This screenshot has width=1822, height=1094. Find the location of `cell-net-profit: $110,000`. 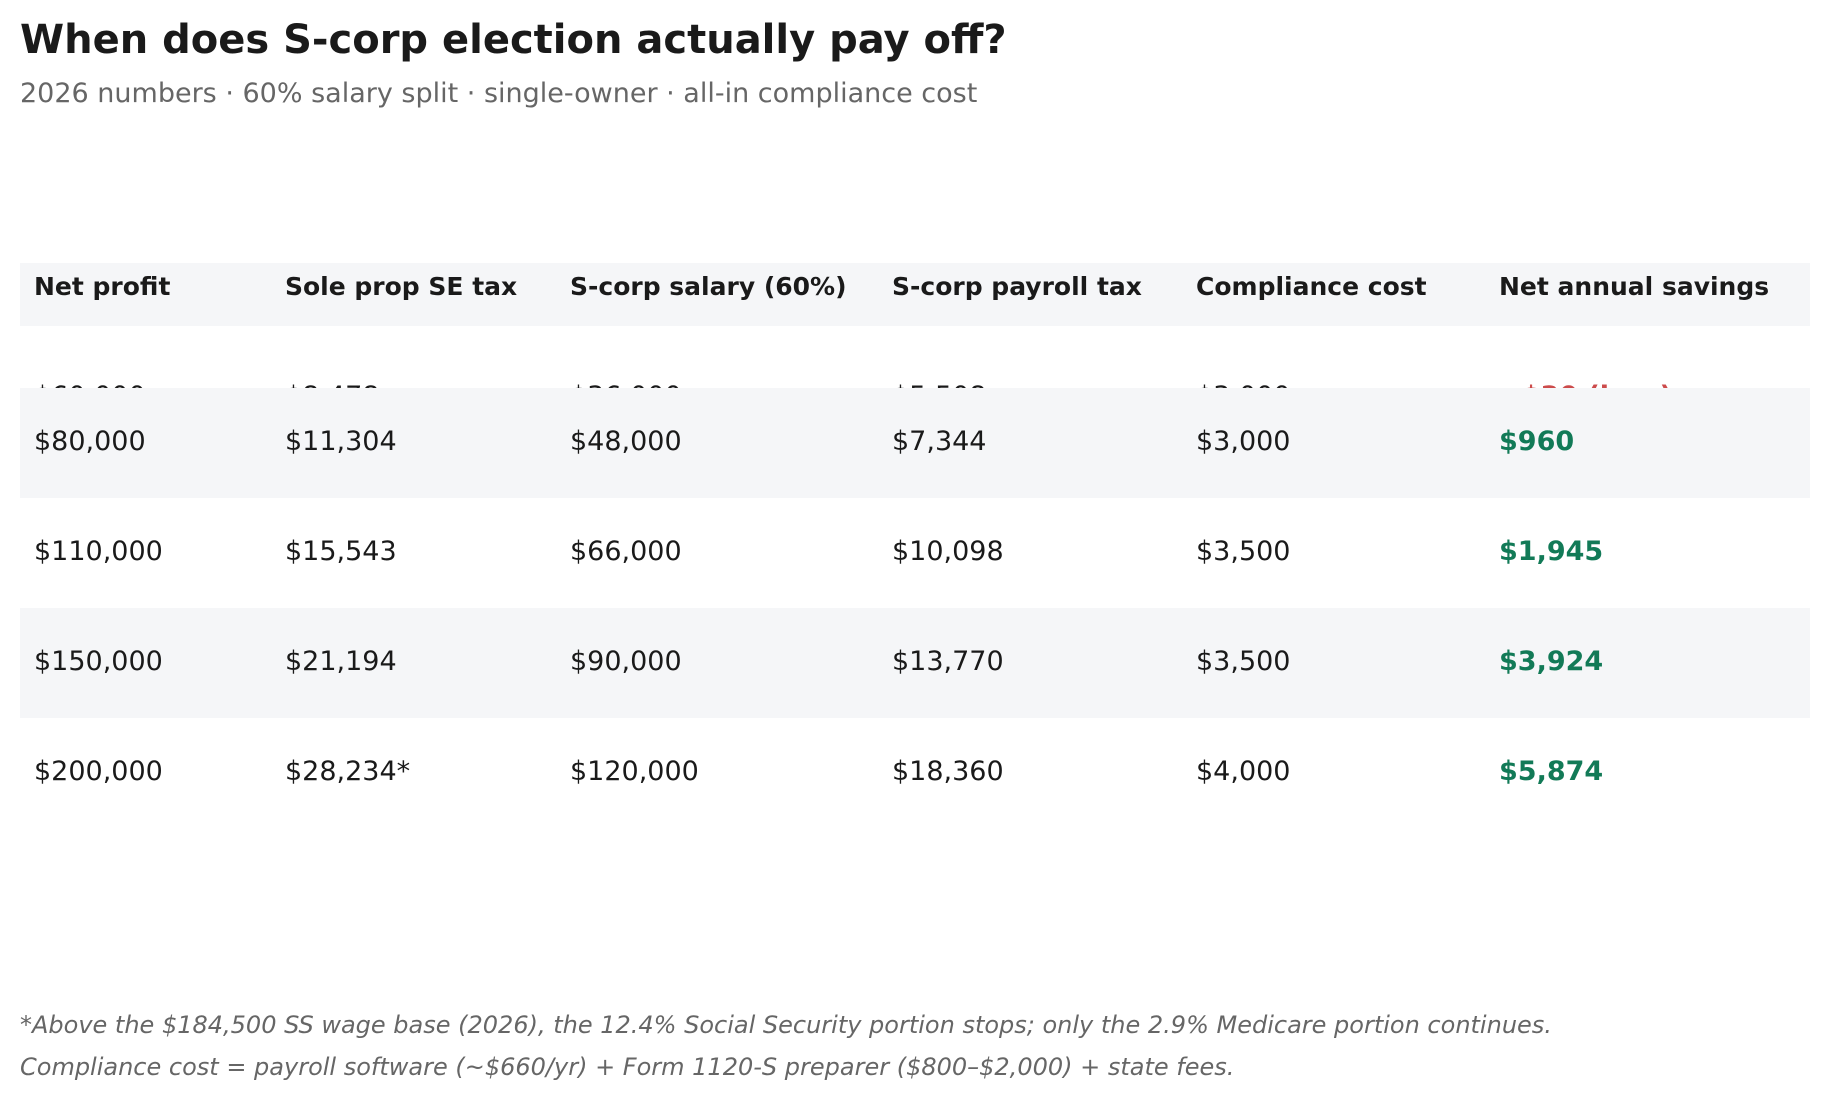

cell-net-profit: $110,000 is located at coordinates (98, 551).